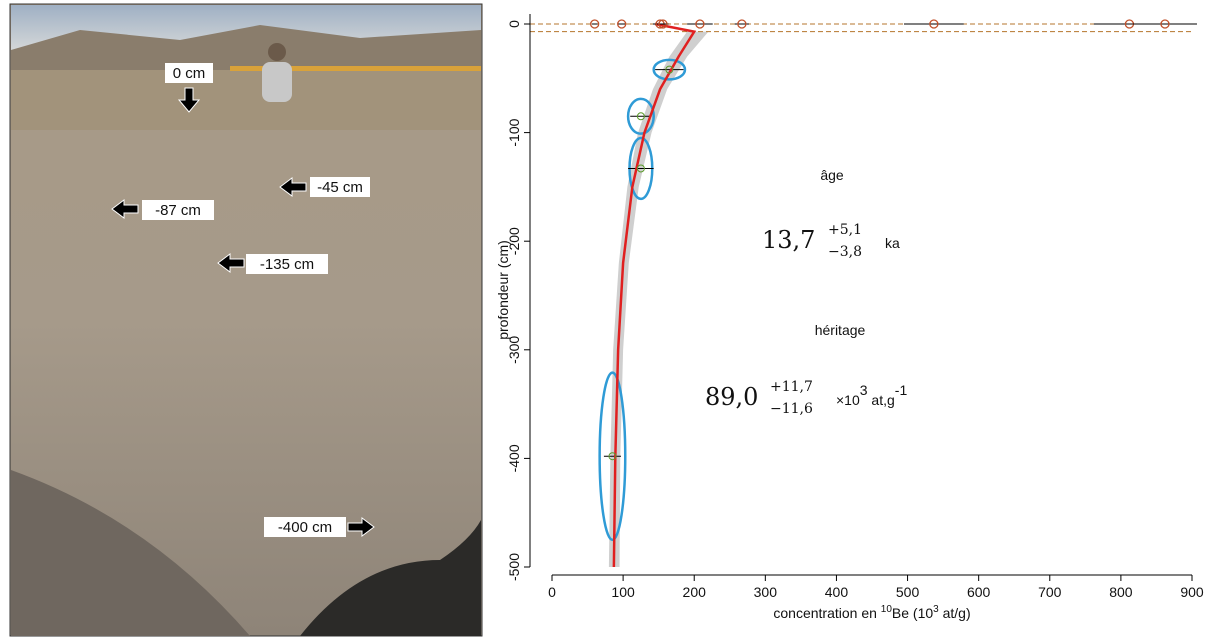 This screenshot has width=1217, height=643. Describe the element at coordinates (791, 387) in the screenshot. I see `inheritance-plus: +11,7` at that location.